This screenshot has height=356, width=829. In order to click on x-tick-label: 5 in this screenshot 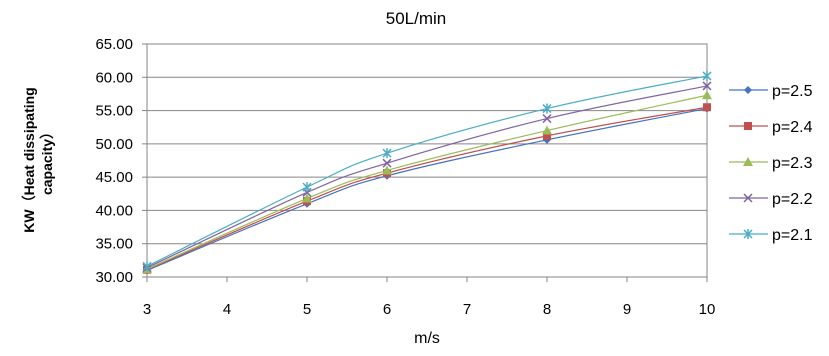, I will do `click(307, 309)`.